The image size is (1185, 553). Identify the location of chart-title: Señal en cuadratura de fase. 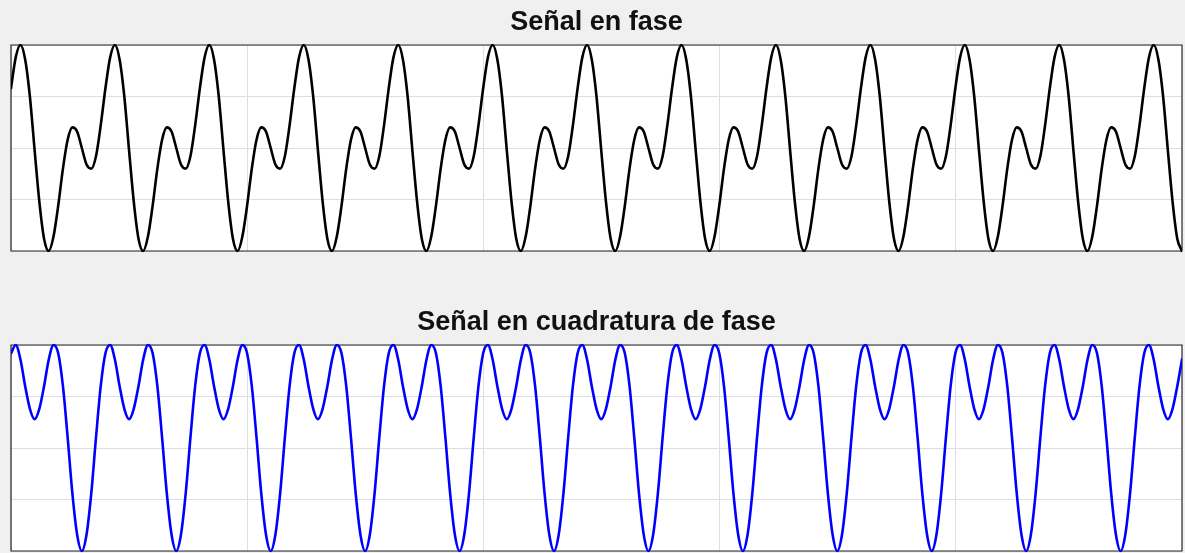
(596, 320).